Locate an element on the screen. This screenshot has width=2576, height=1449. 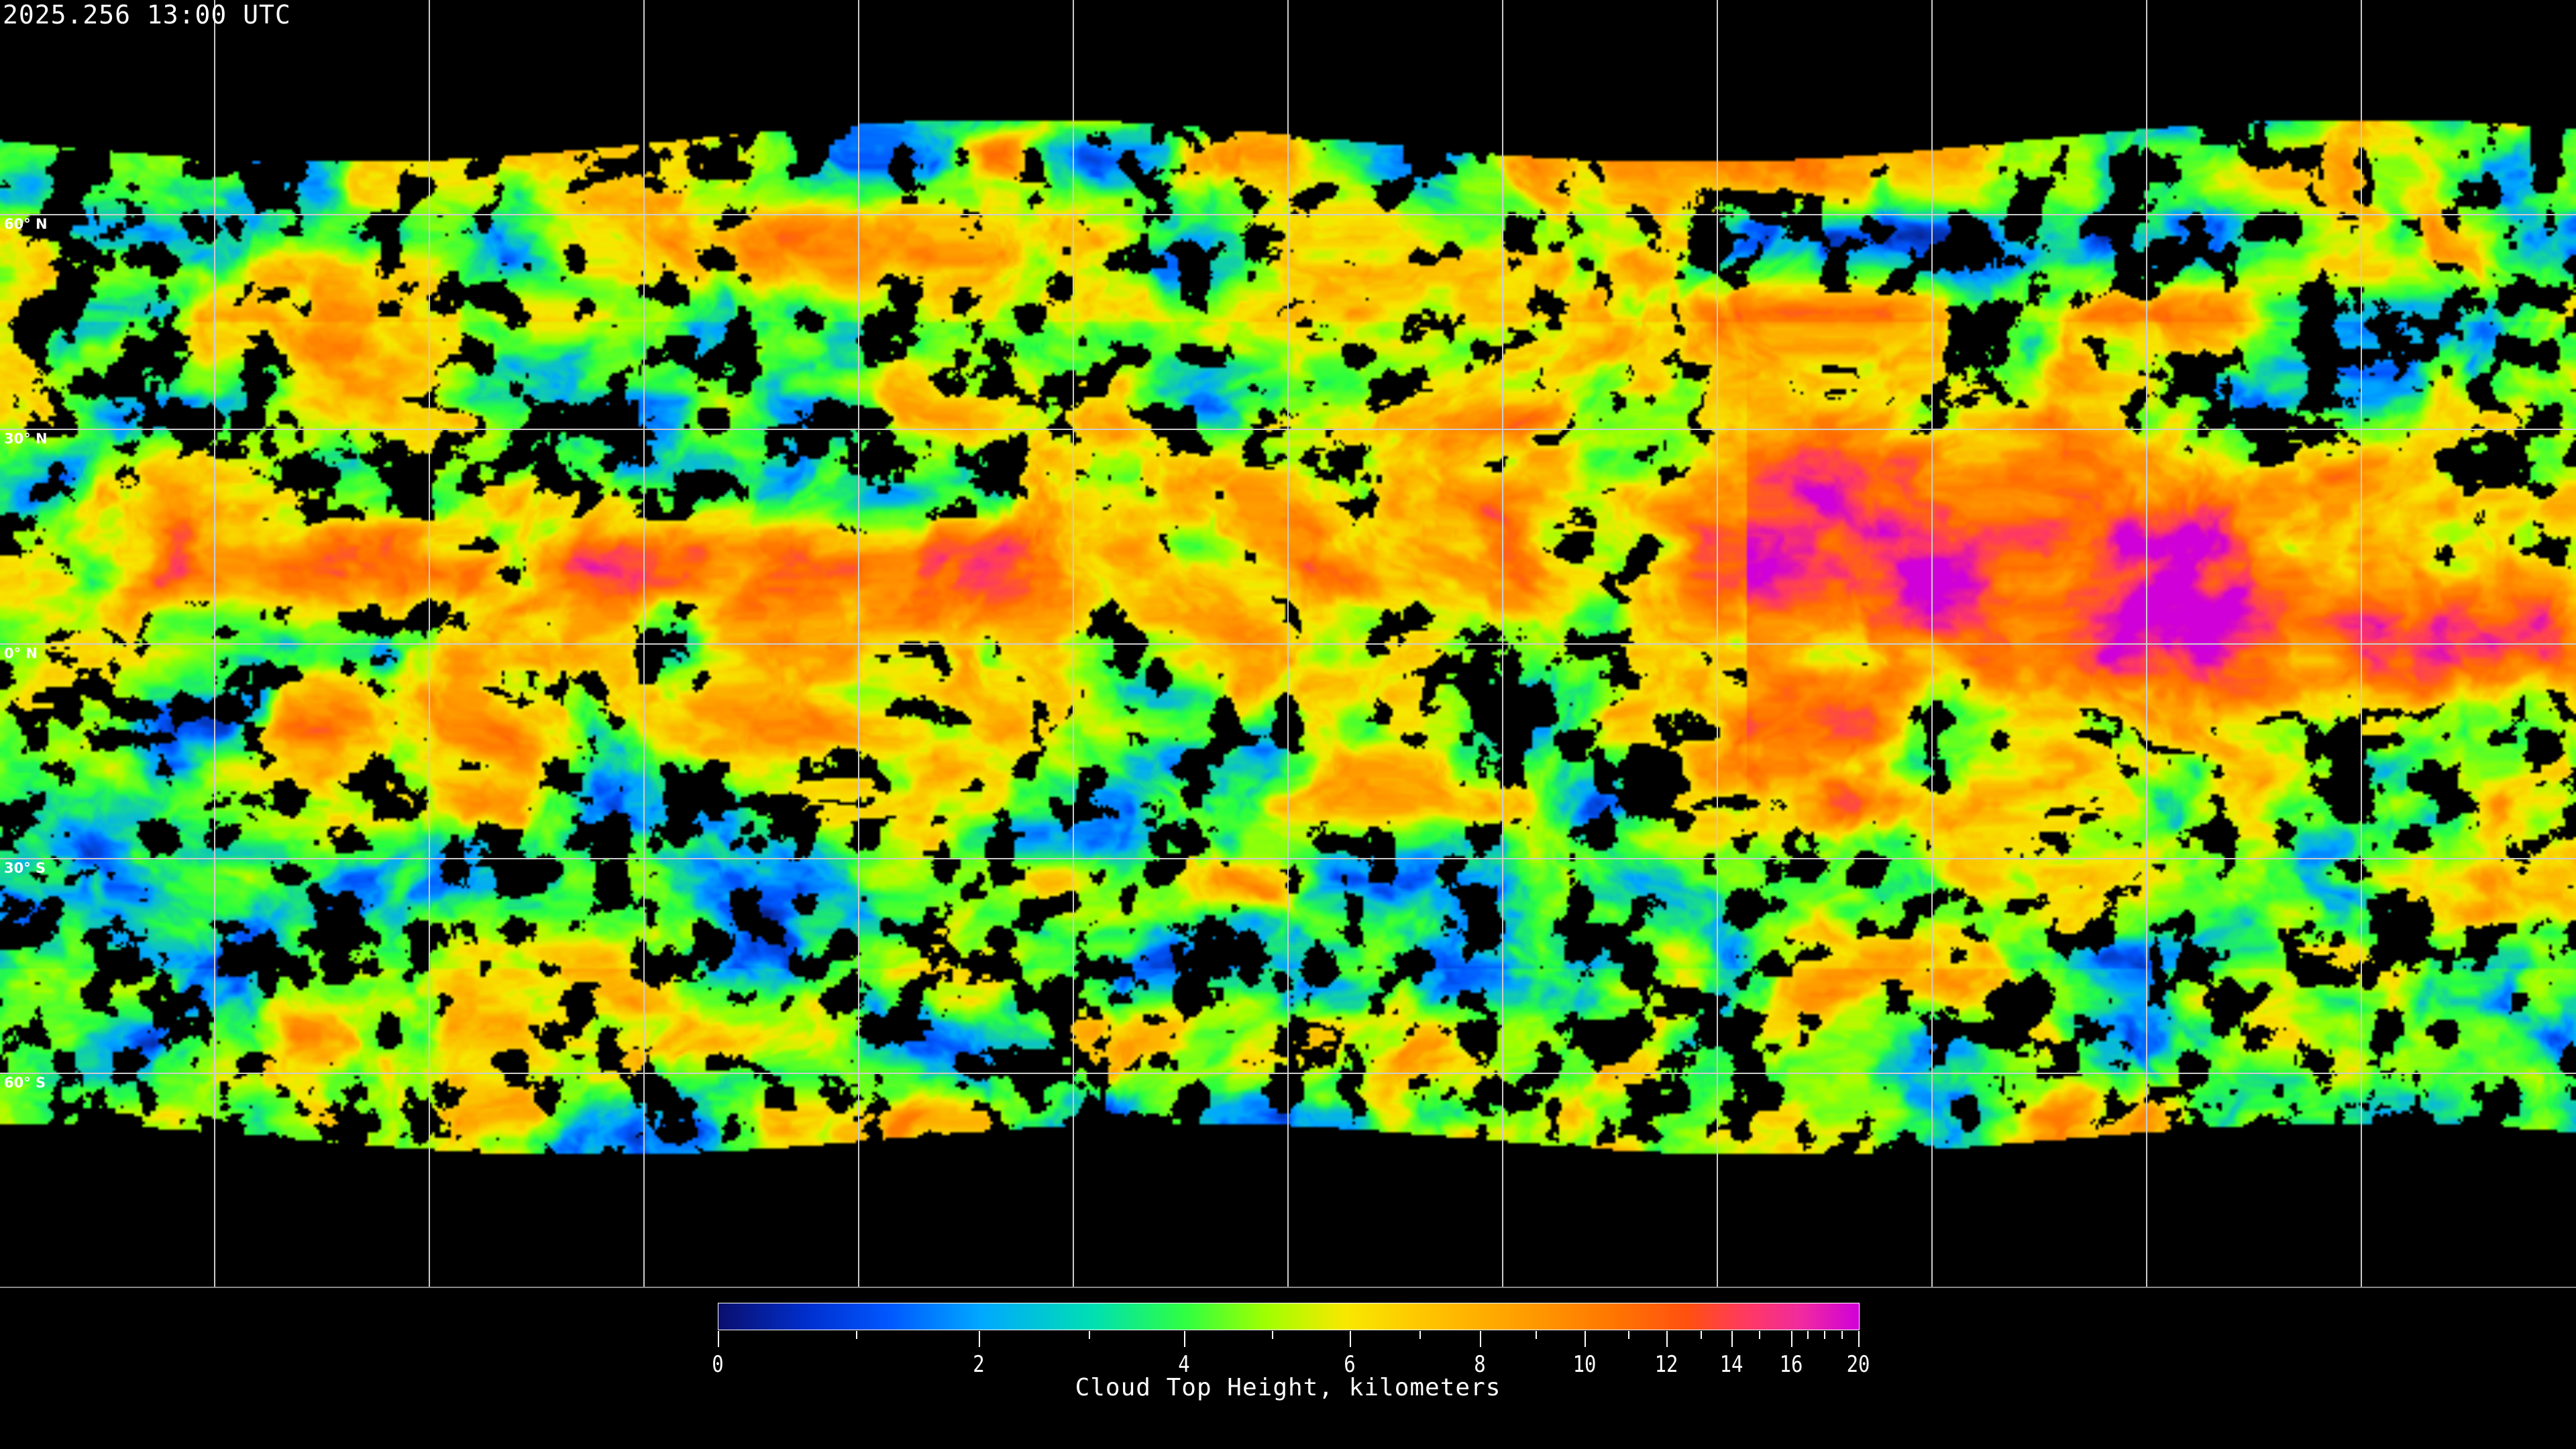
colorbar-tick-label: 16 is located at coordinates (1791, 1364).